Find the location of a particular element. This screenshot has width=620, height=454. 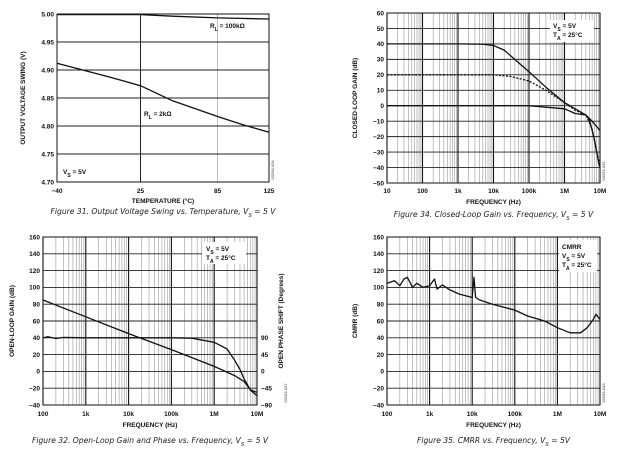

y2-tick-label: −45 is located at coordinates (266, 389).